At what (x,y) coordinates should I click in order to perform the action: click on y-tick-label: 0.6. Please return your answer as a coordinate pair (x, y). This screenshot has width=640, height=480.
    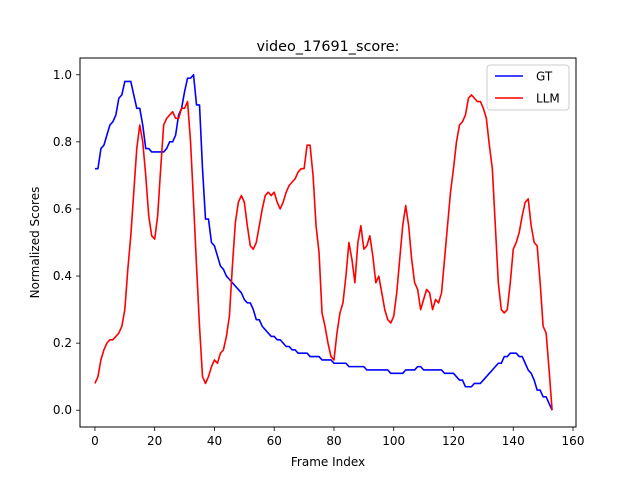
    Looking at the image, I should click on (62, 209).